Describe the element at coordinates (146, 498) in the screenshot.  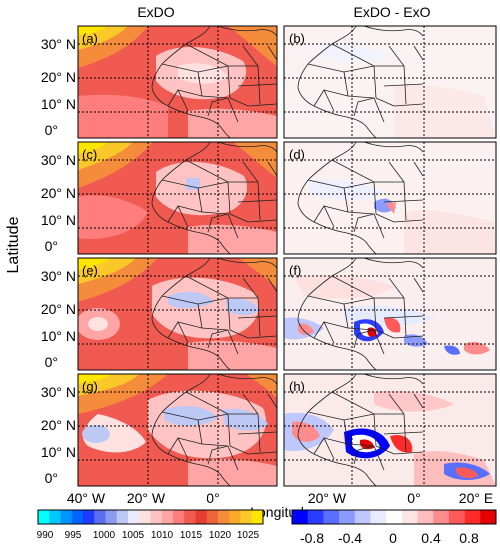
I see `lon-tick-20w-left: 20° W` at that location.